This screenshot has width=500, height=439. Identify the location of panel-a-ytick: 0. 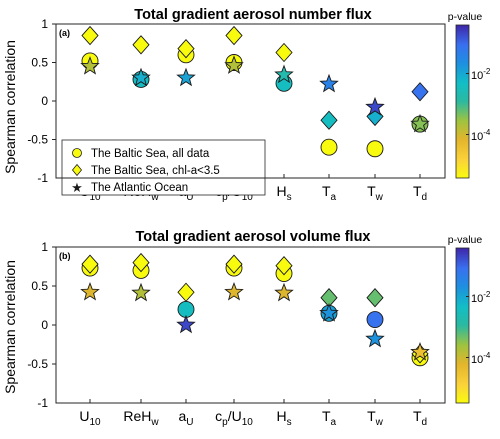
(44, 101).